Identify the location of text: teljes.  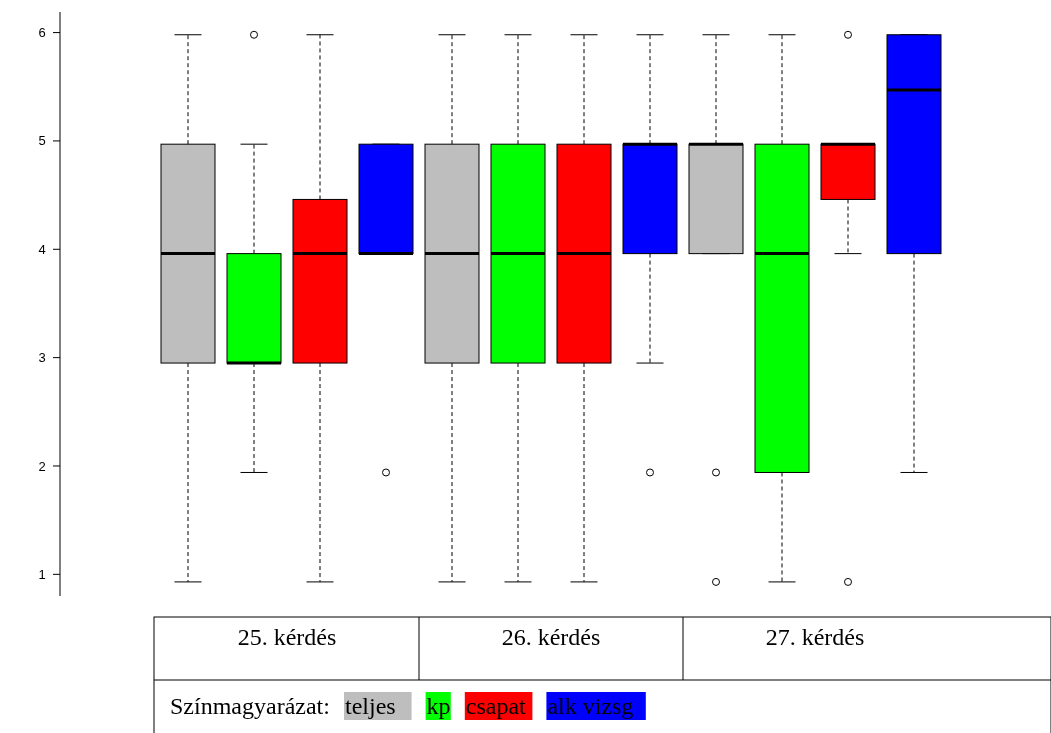
(370, 706).